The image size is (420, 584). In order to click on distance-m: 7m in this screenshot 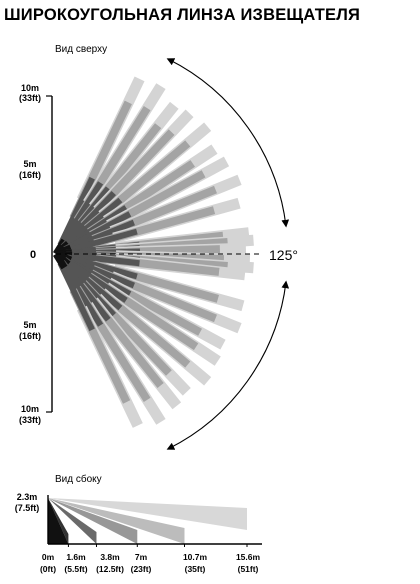, I will do `click(141, 557)`.